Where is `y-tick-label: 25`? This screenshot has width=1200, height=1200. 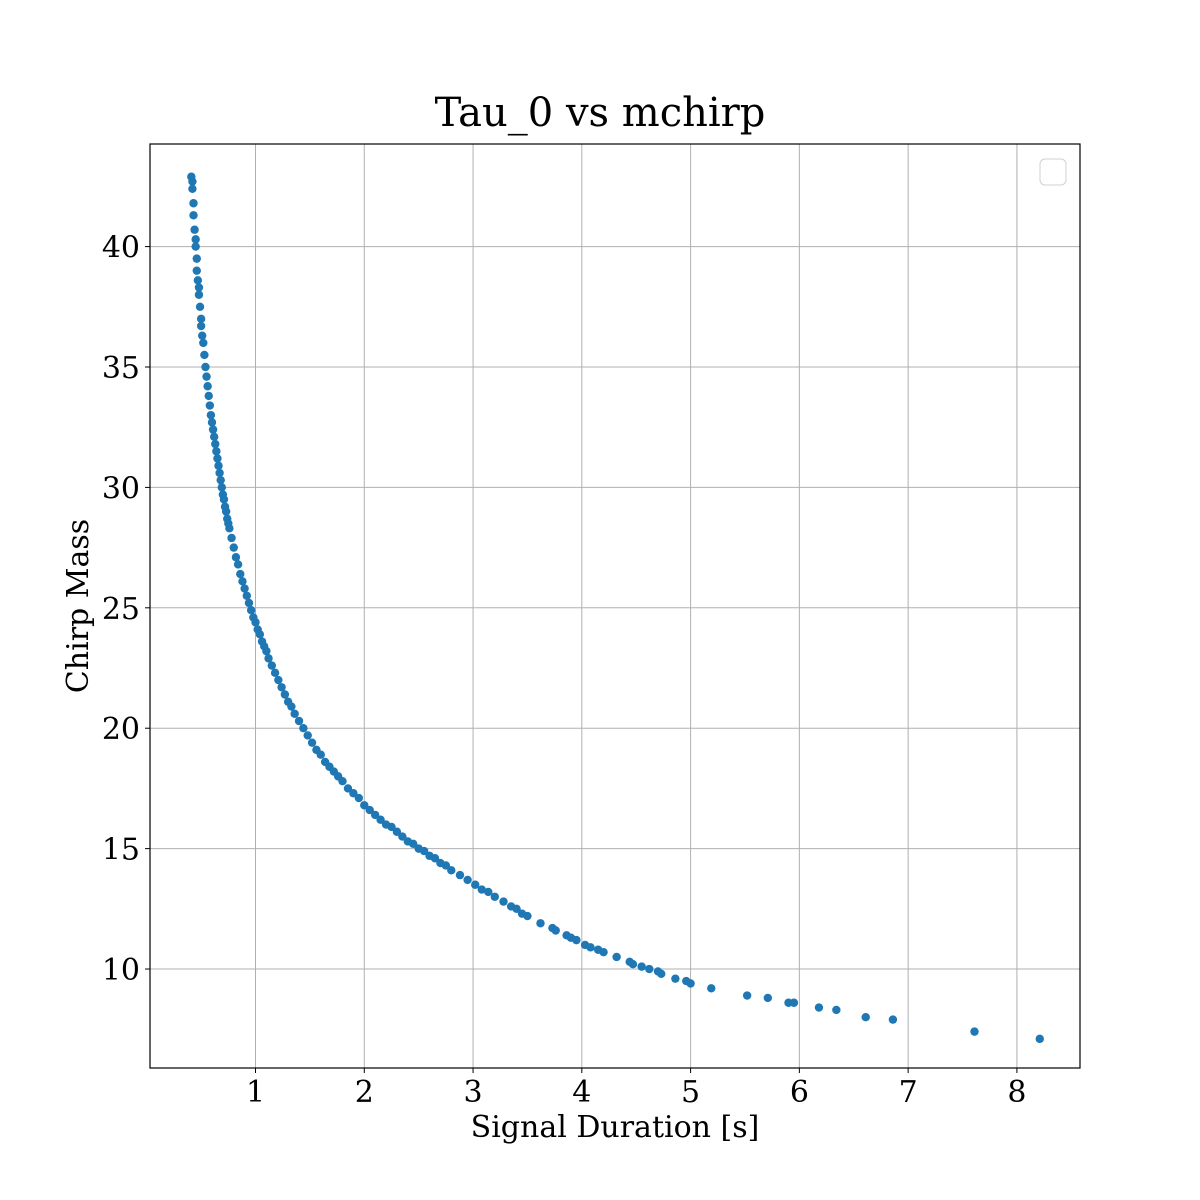 y-tick-label: 25 is located at coordinates (121, 609).